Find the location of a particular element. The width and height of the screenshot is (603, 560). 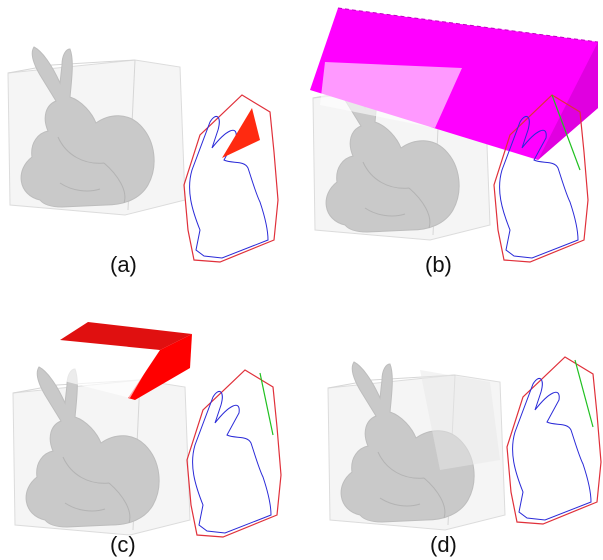

bunny-model-a is located at coordinates (96, 131).